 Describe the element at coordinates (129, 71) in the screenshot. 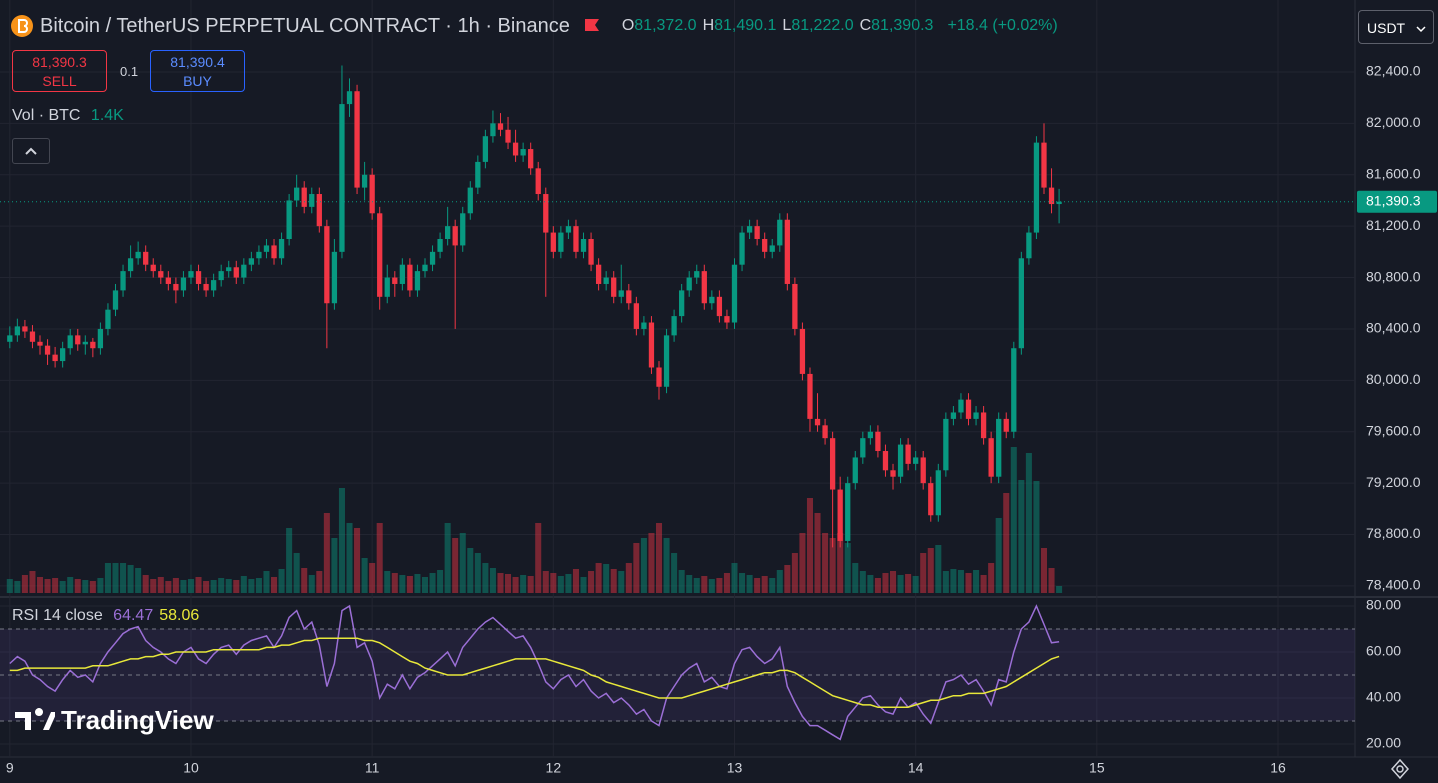

I see `quantity: 0.1` at that location.